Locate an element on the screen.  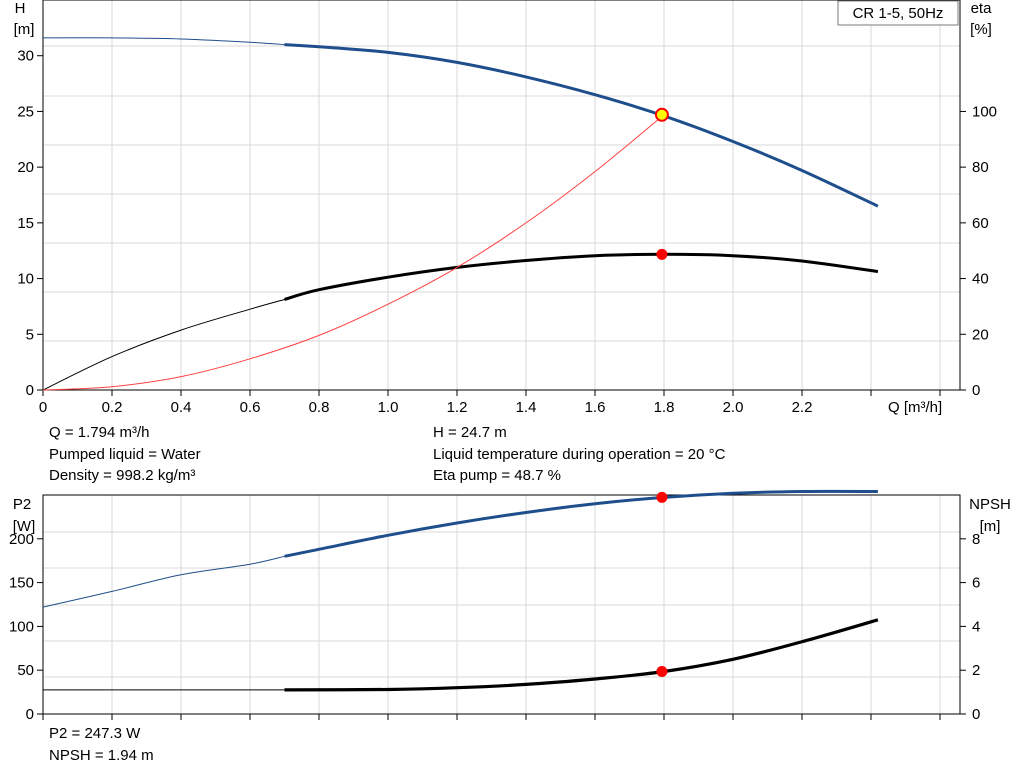
head-curve is located at coordinates (581, 125).